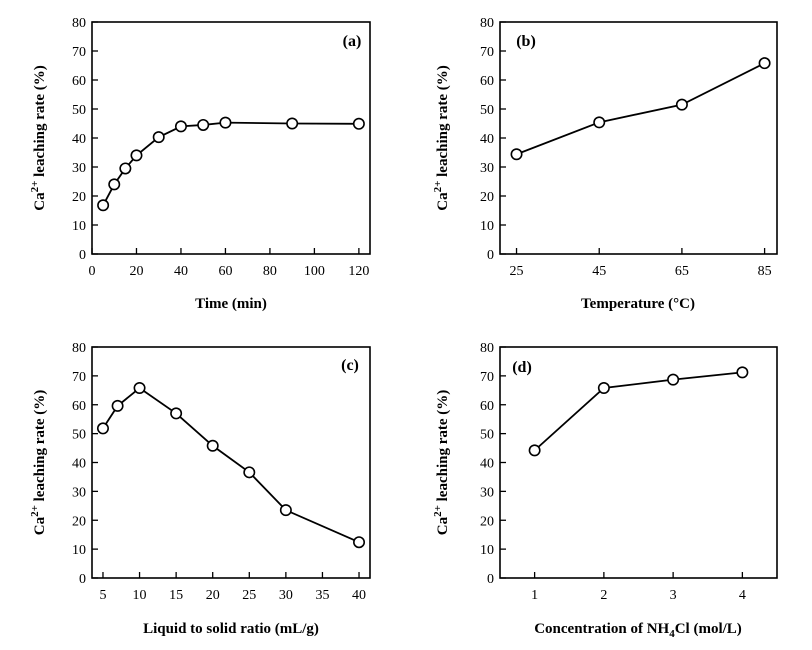  I want to click on panel-label: (c), so click(350, 365).